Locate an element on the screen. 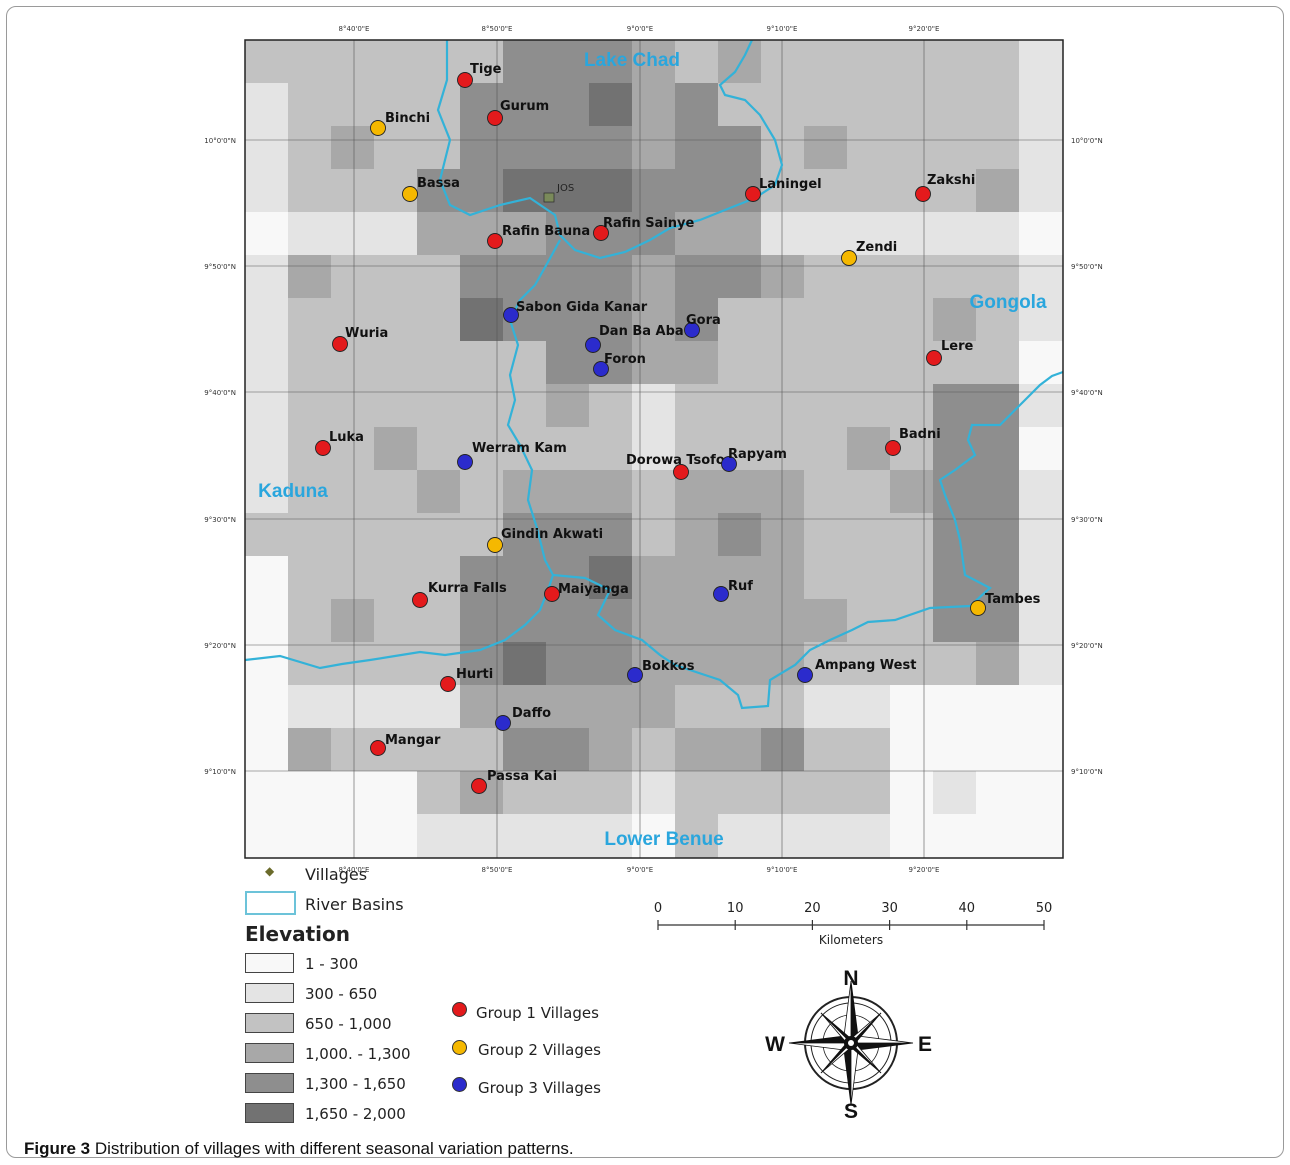 Image resolution: width=1290 pixels, height=1165 pixels. village-marker-foron is located at coordinates (601, 369).